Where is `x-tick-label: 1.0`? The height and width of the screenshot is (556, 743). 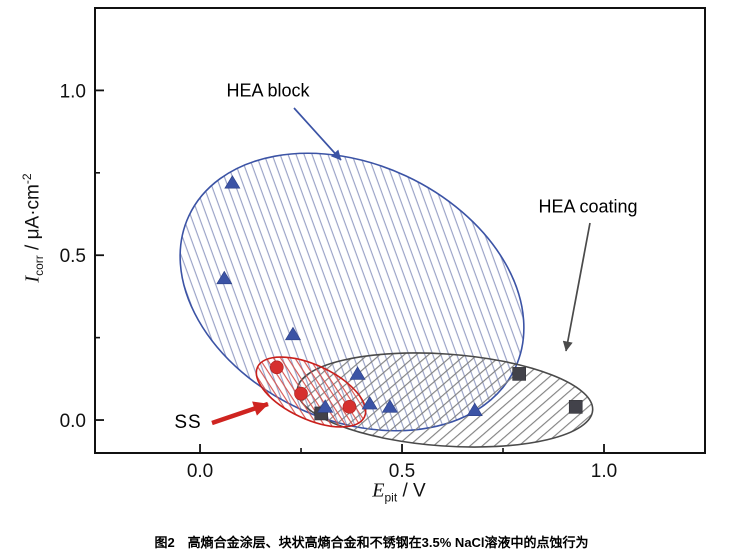 x-tick-label: 1.0 is located at coordinates (604, 471).